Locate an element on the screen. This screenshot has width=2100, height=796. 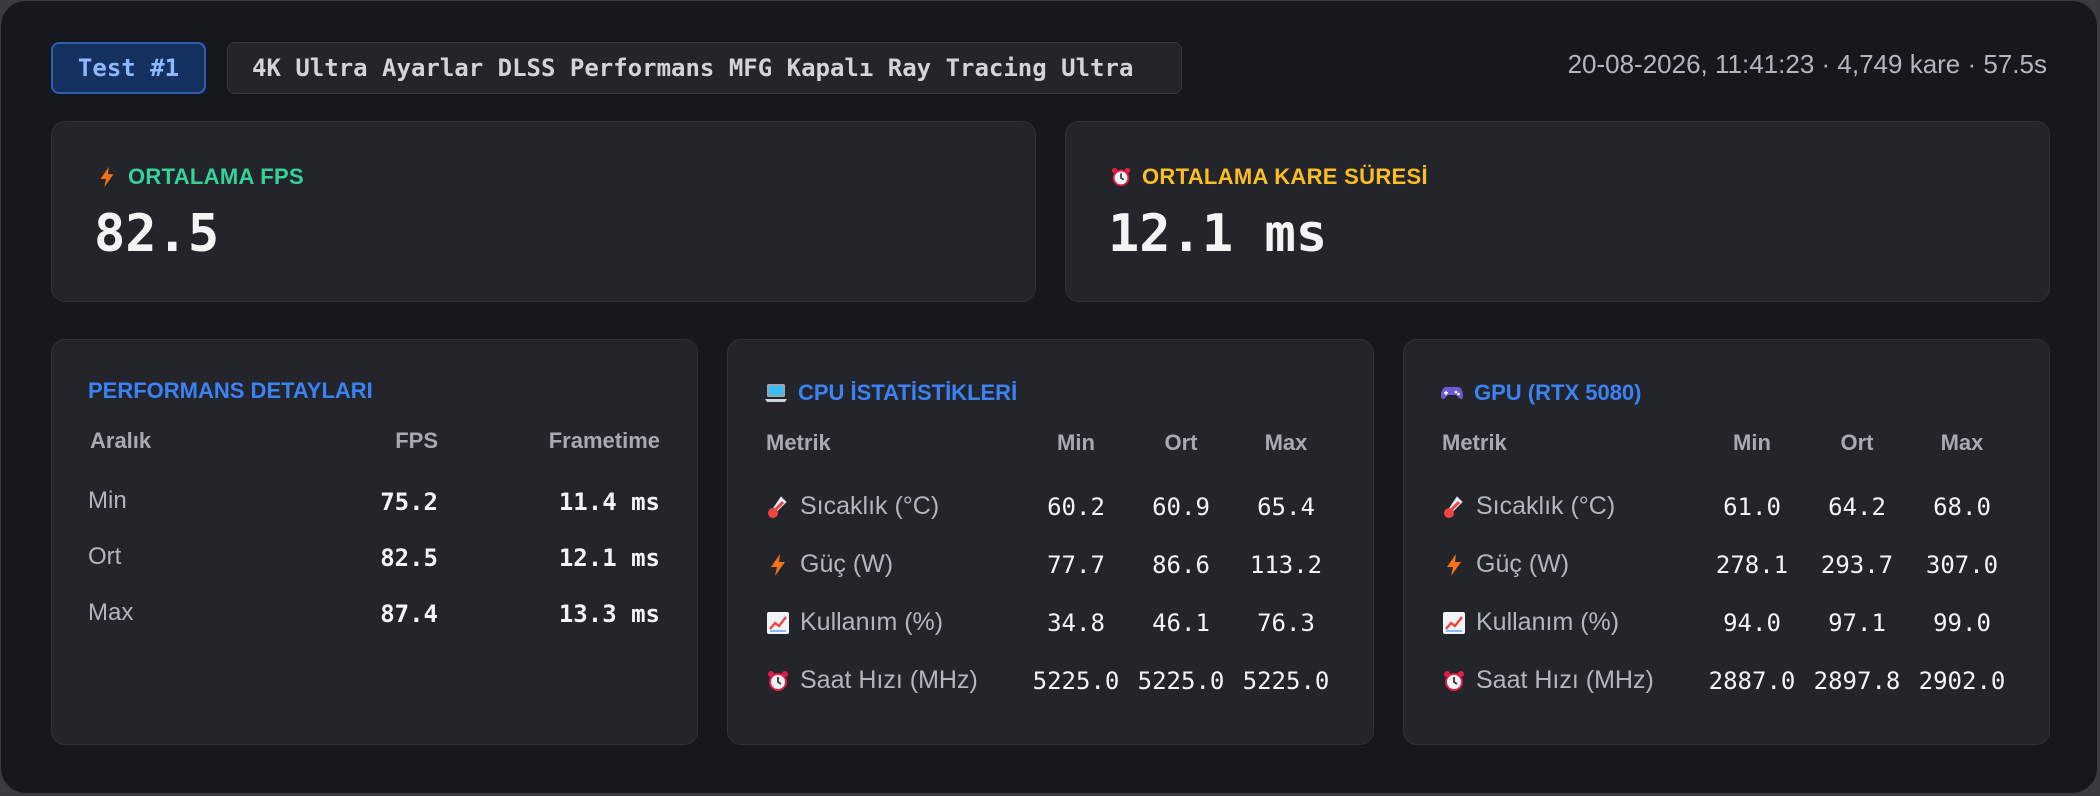
cpu-stats-label: CPU İSTATİSTİKLERİ is located at coordinates (908, 392).